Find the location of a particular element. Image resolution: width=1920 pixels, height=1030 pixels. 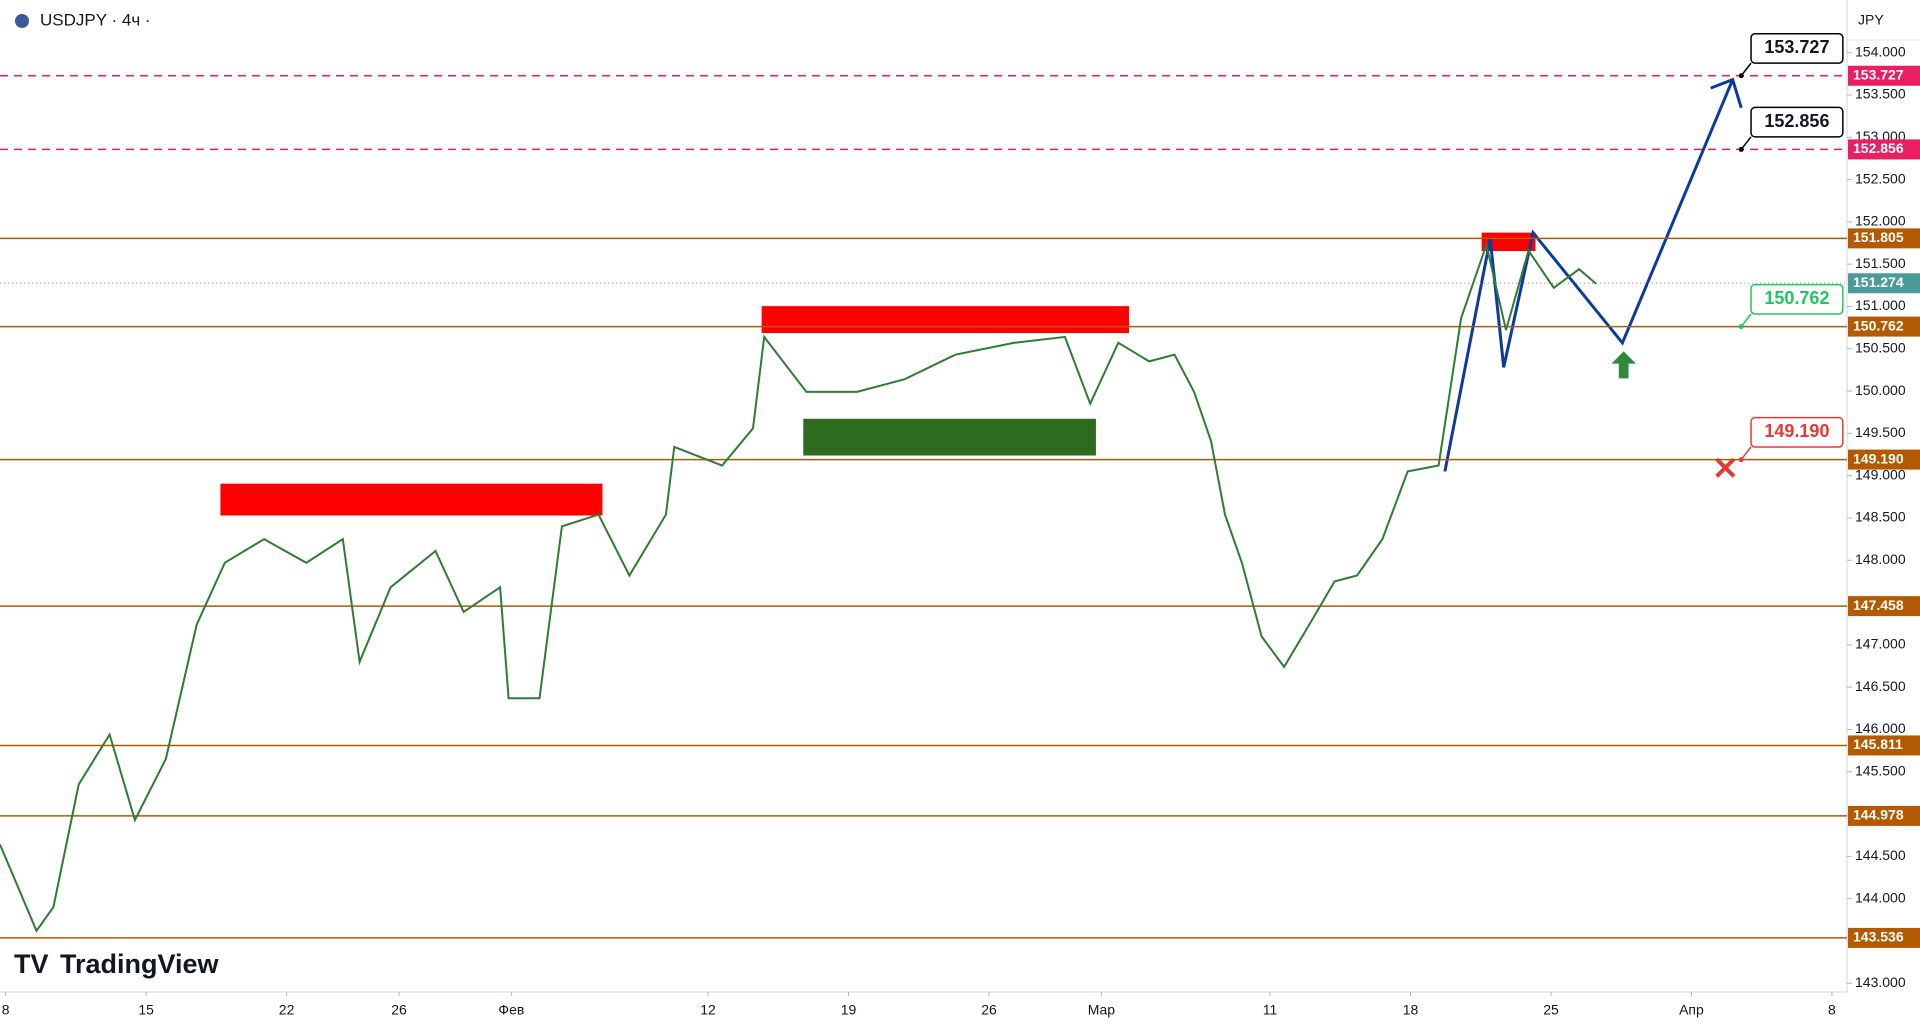

x-tick-label: 15 is located at coordinates (146, 1010).